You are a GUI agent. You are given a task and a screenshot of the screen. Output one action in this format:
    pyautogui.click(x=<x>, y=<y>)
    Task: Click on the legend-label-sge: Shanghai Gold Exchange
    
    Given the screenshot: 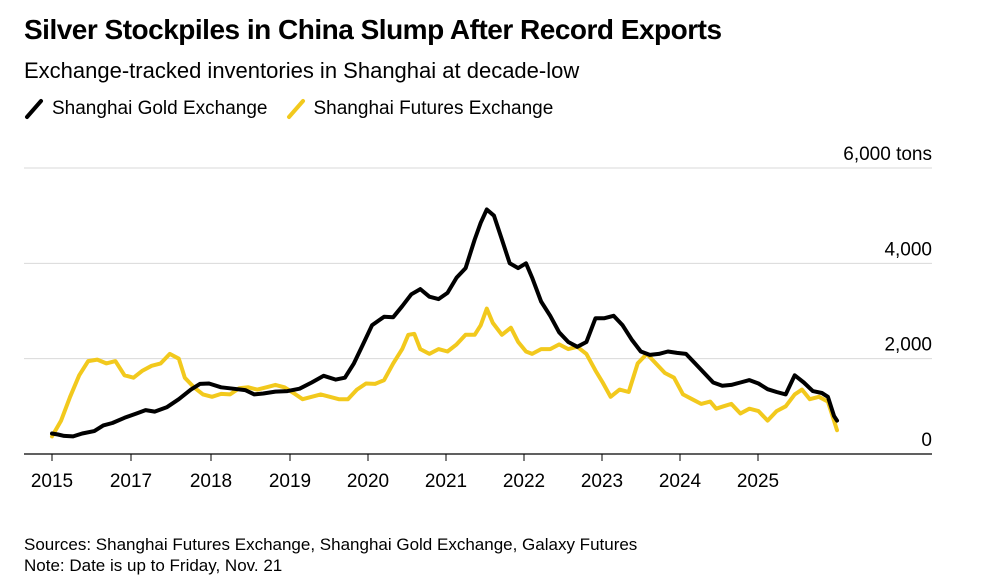 What is the action you would take?
    pyautogui.click(x=160, y=108)
    